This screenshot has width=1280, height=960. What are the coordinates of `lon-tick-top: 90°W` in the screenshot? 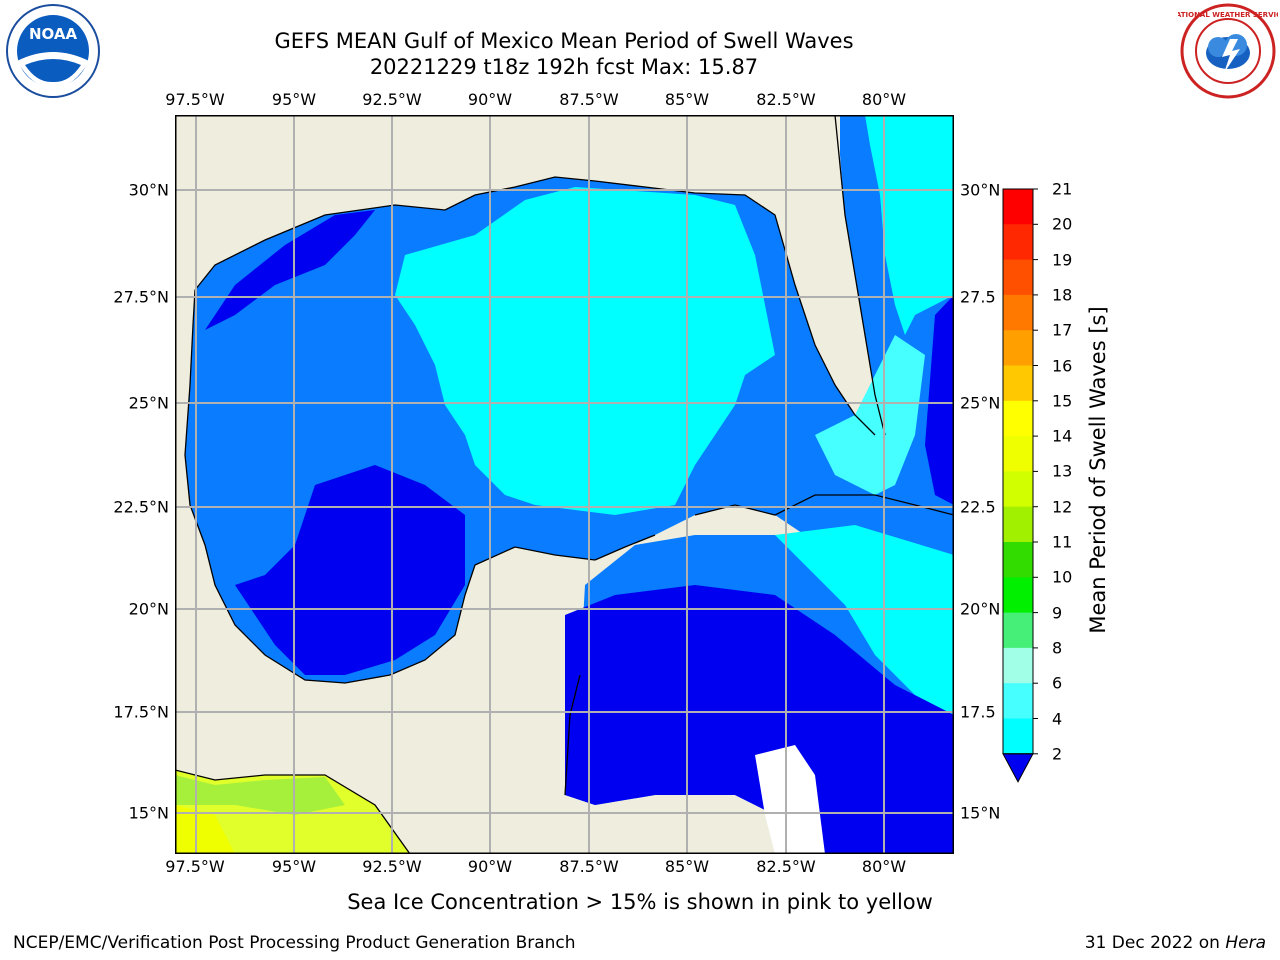 It's located at (490, 99).